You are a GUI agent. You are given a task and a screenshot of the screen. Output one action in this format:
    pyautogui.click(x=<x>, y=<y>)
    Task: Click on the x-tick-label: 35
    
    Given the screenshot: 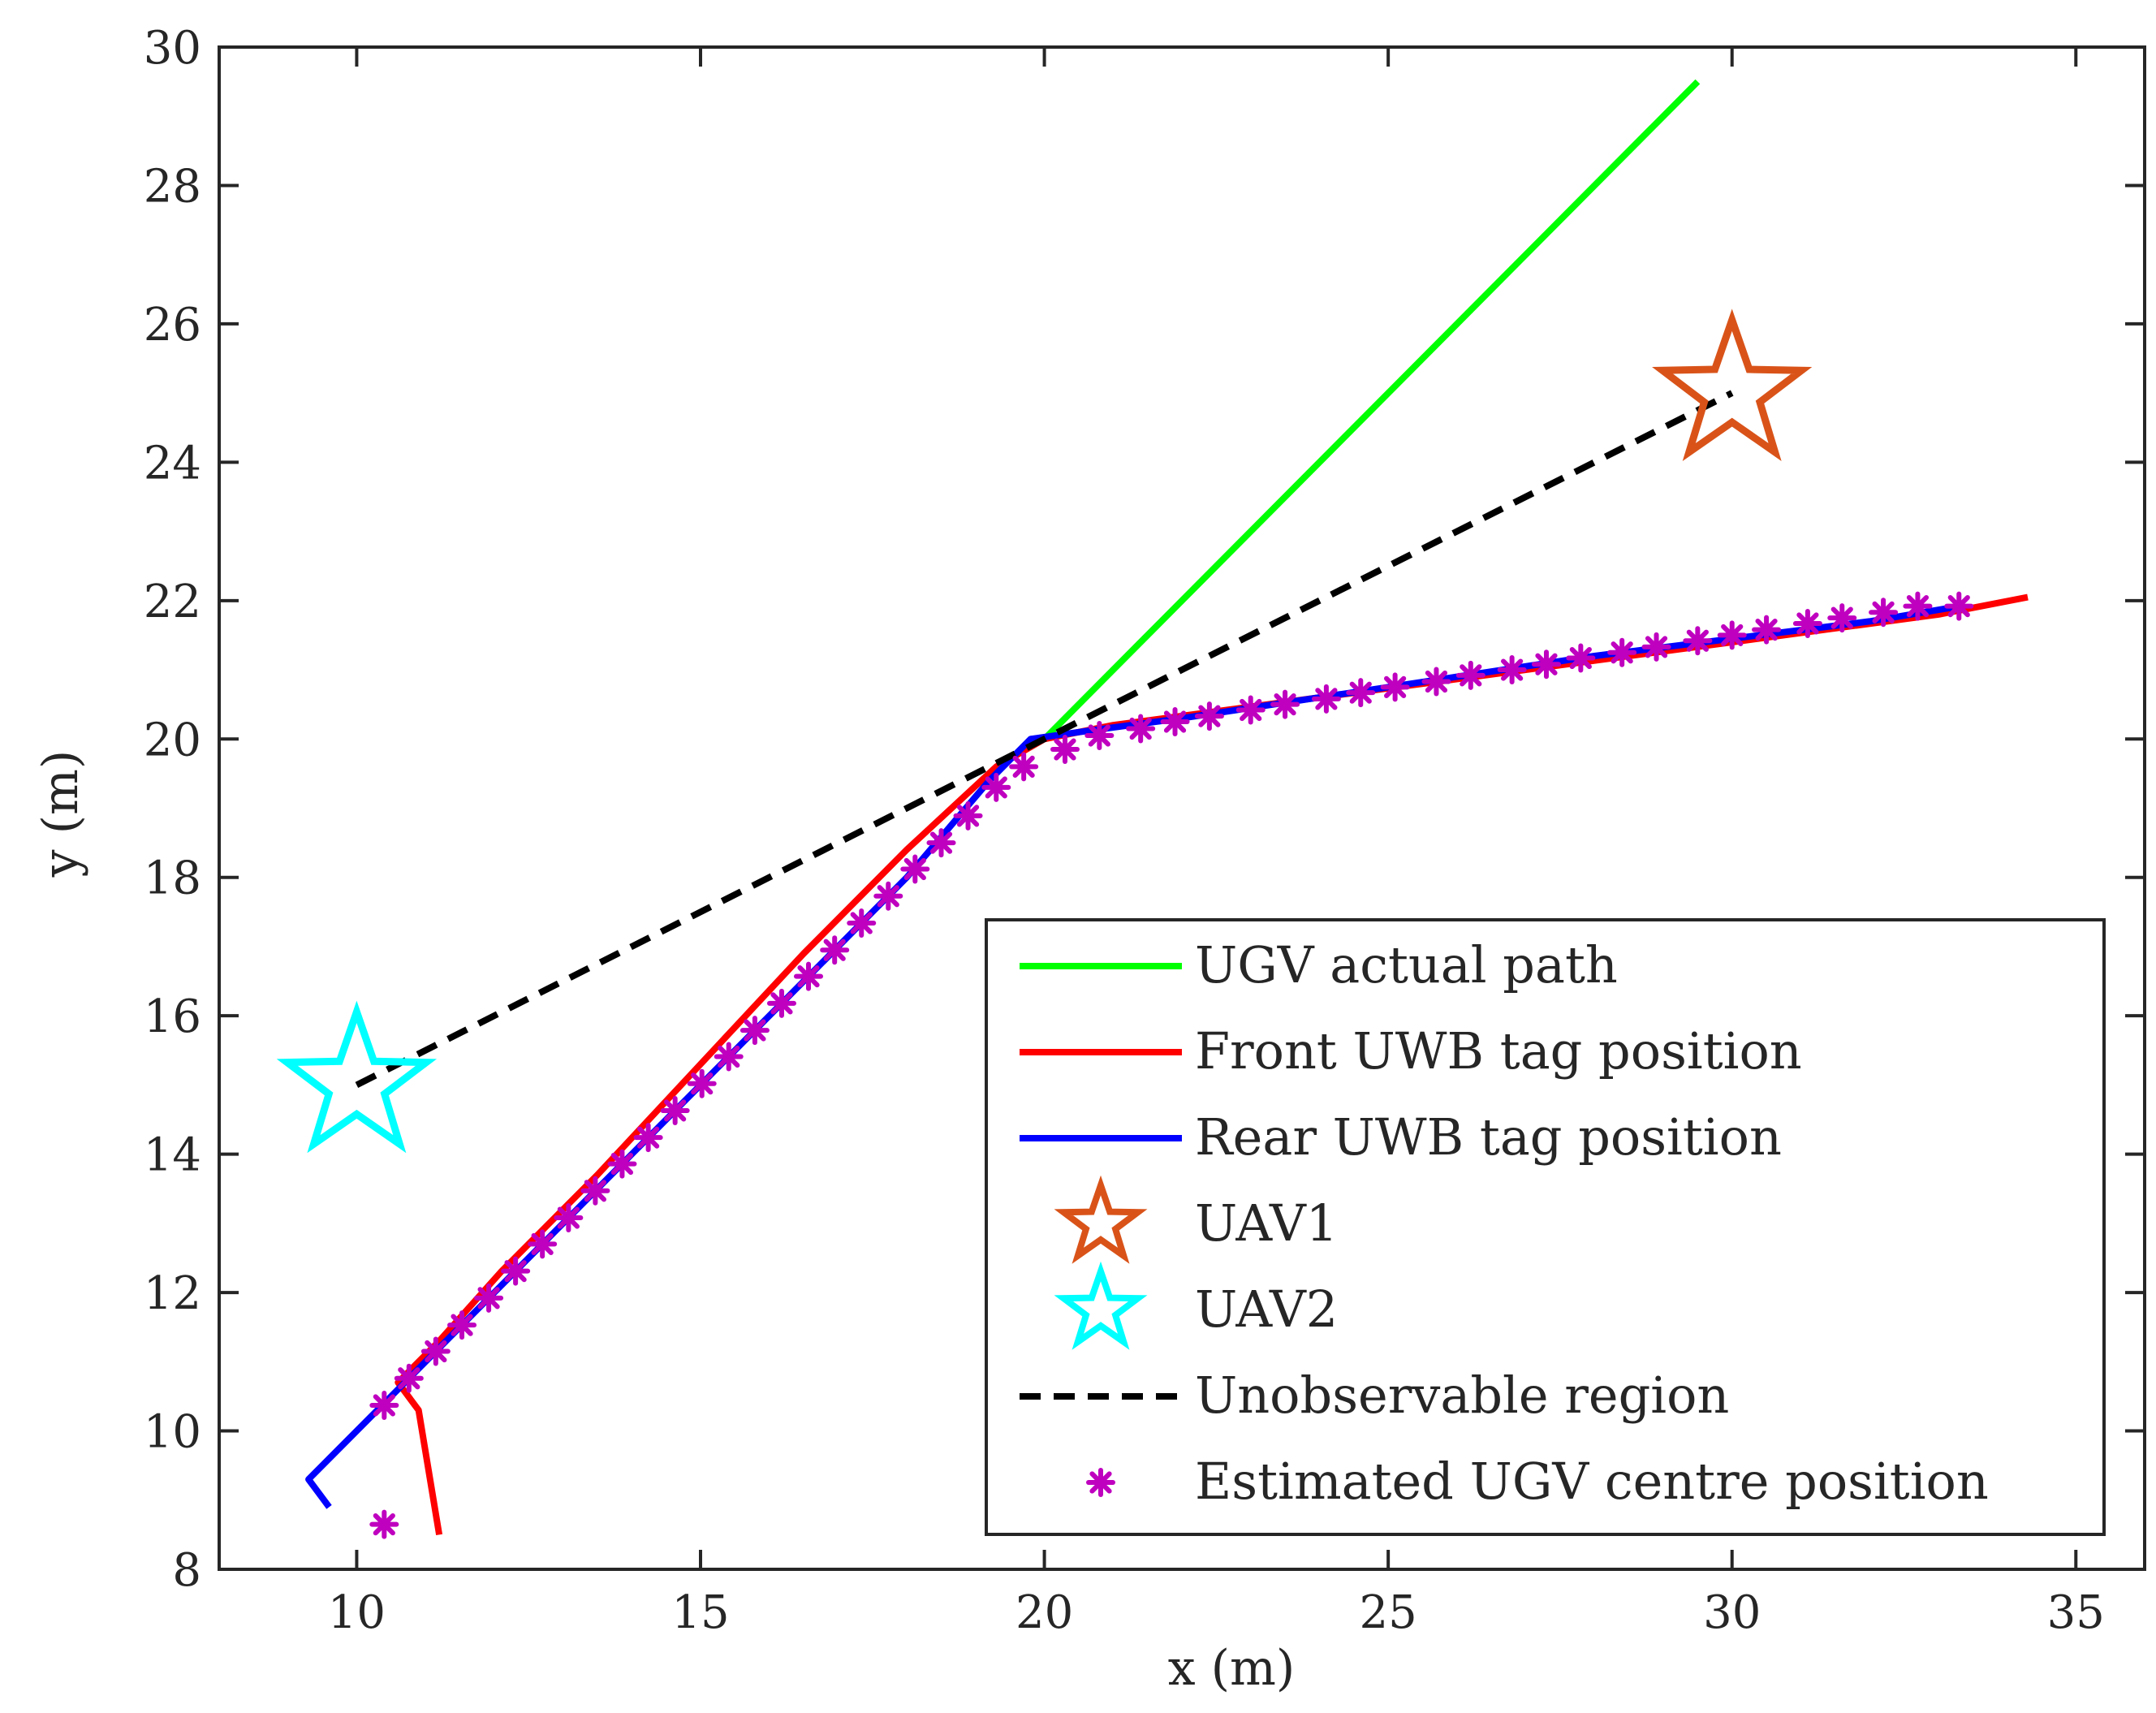 What is the action you would take?
    pyautogui.click(x=2076, y=1612)
    